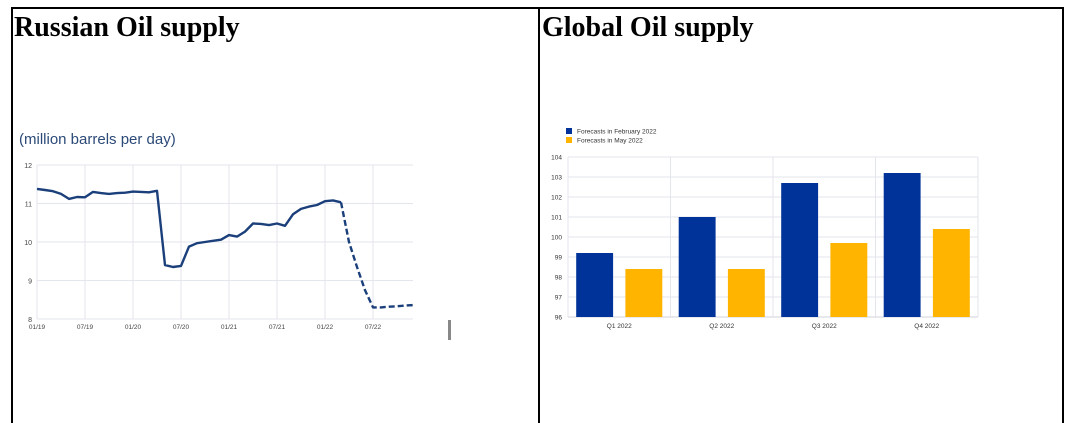 This screenshot has height=423, width=1067. What do you see at coordinates (28, 205) in the screenshot?
I see `y-tick-label: 11` at bounding box center [28, 205].